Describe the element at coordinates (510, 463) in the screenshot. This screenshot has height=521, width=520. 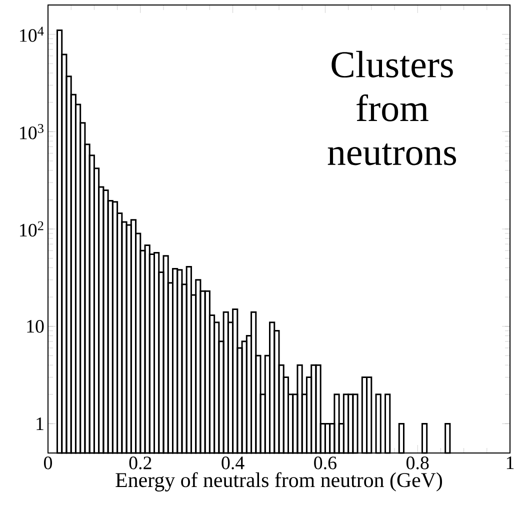
I see `x-tick-label: 1` at that location.